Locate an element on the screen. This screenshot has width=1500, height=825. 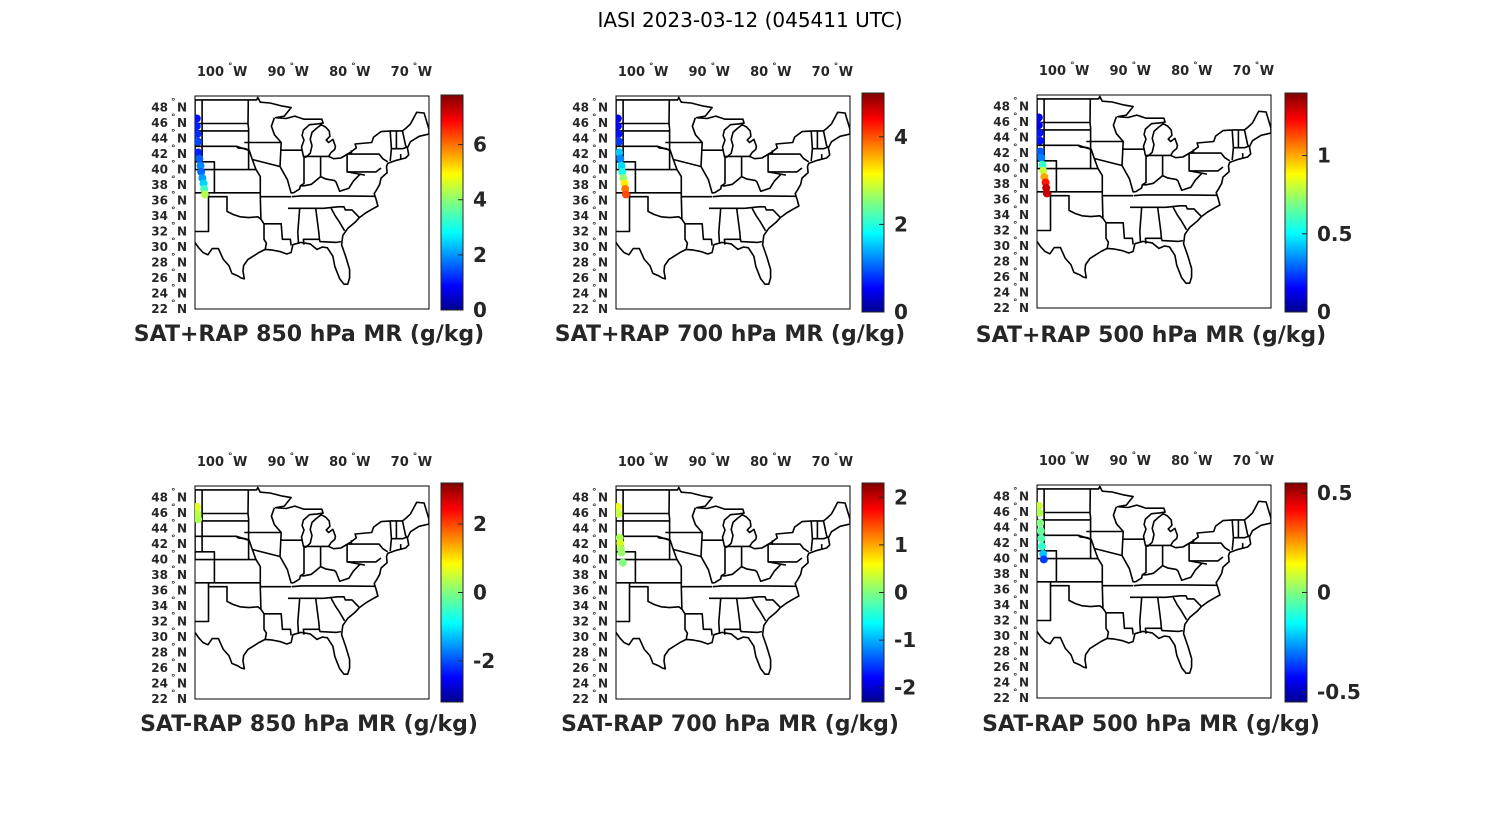
figure-title: IASI 2023-03-12 (045411 UTC) is located at coordinates (749, 20).